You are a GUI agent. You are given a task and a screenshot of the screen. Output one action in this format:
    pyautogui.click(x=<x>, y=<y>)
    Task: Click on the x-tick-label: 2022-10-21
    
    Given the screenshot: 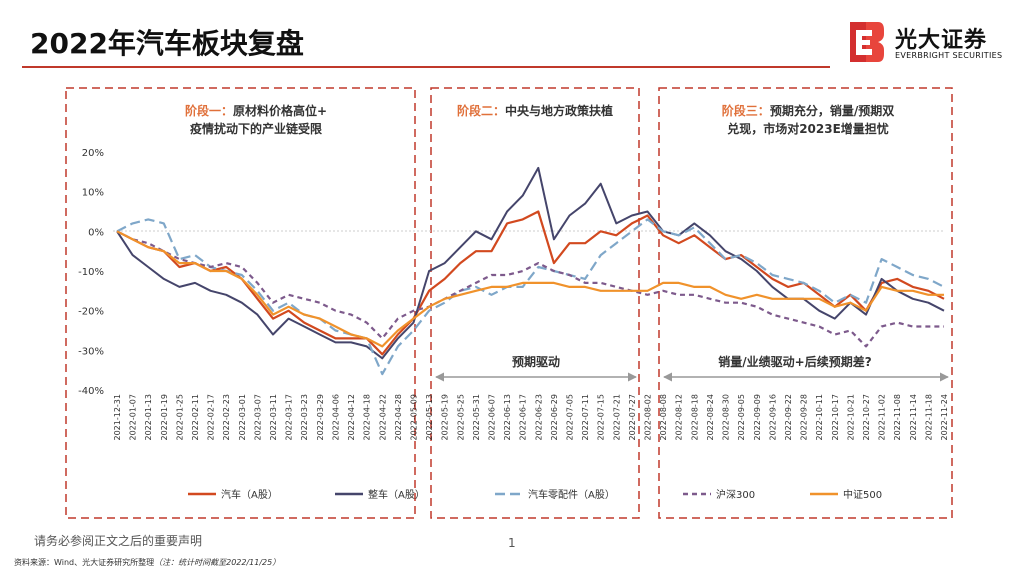 What is the action you would take?
    pyautogui.click(x=850, y=417)
    